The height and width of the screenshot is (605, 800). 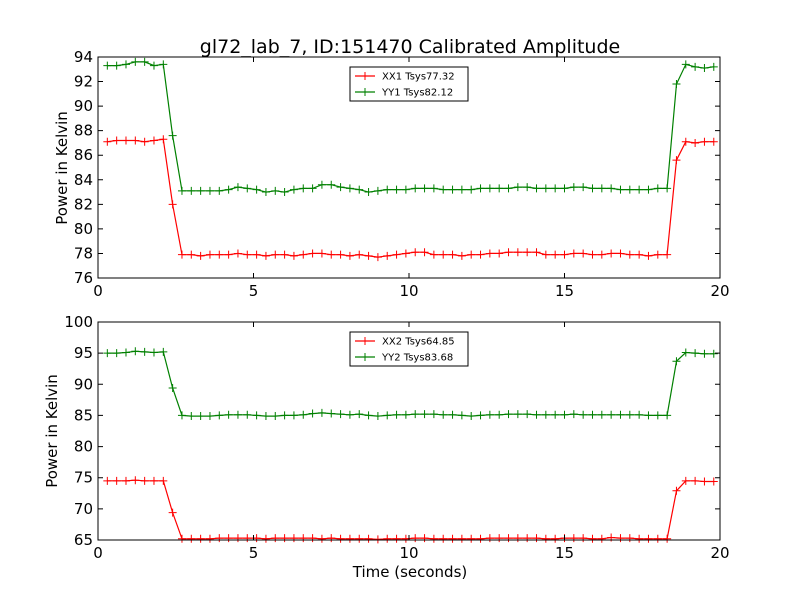 What do you see at coordinates (417, 93) in the screenshot?
I see `legend-label-0-1: YY1 Tsys82.12` at bounding box center [417, 93].